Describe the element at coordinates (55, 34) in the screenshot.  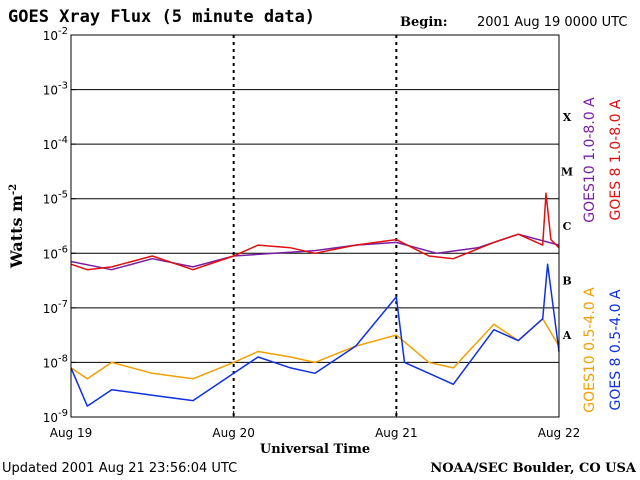
I see `y-tick-label: 10⁻²` at that location.